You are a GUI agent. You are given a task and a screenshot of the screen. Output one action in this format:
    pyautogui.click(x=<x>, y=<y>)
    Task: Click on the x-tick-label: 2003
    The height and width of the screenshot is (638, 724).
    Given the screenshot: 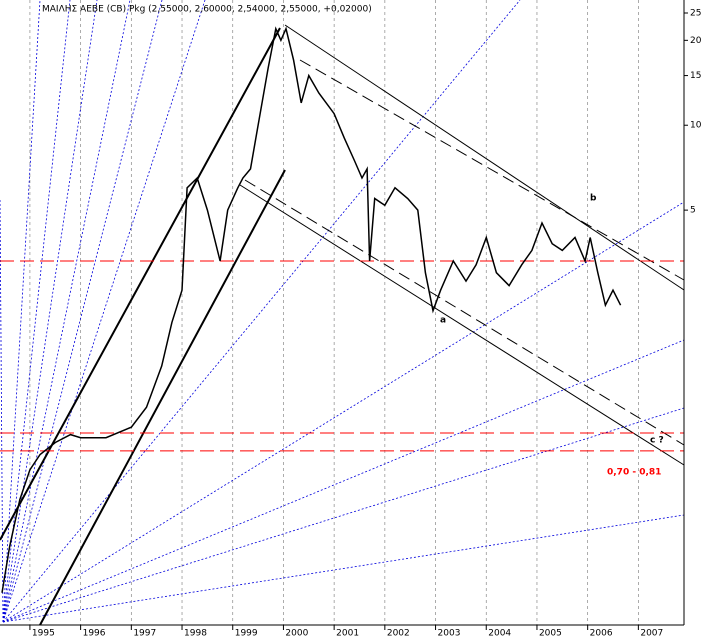 What is the action you would take?
    pyautogui.click(x=449, y=633)
    